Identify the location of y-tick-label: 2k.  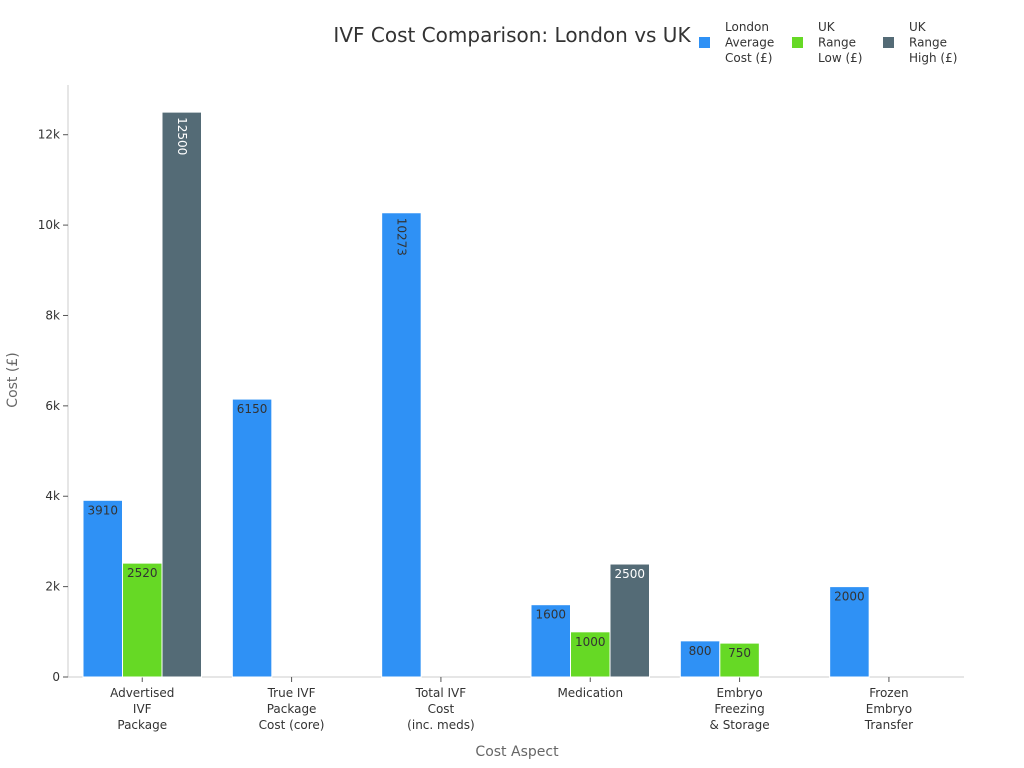
(52, 587).